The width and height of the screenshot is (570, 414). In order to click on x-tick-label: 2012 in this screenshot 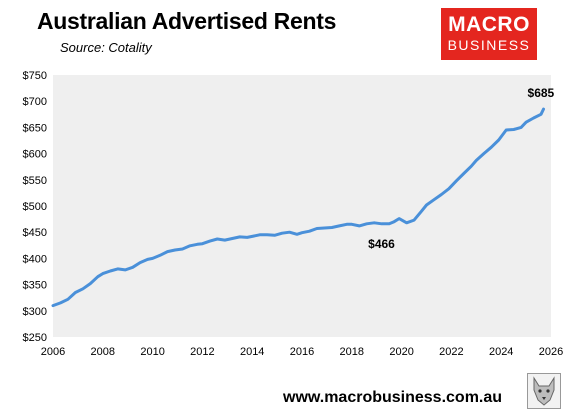, I will do `click(202, 352)`.